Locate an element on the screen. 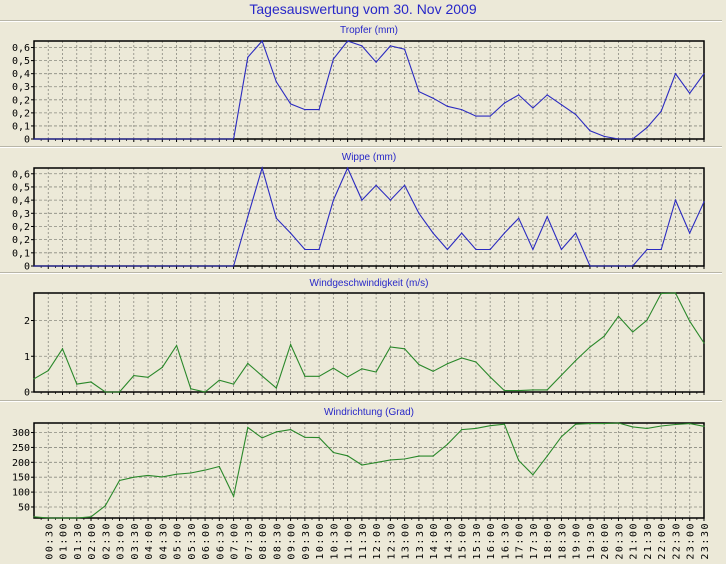  x-tick-label: 17:30 is located at coordinates (534, 541).